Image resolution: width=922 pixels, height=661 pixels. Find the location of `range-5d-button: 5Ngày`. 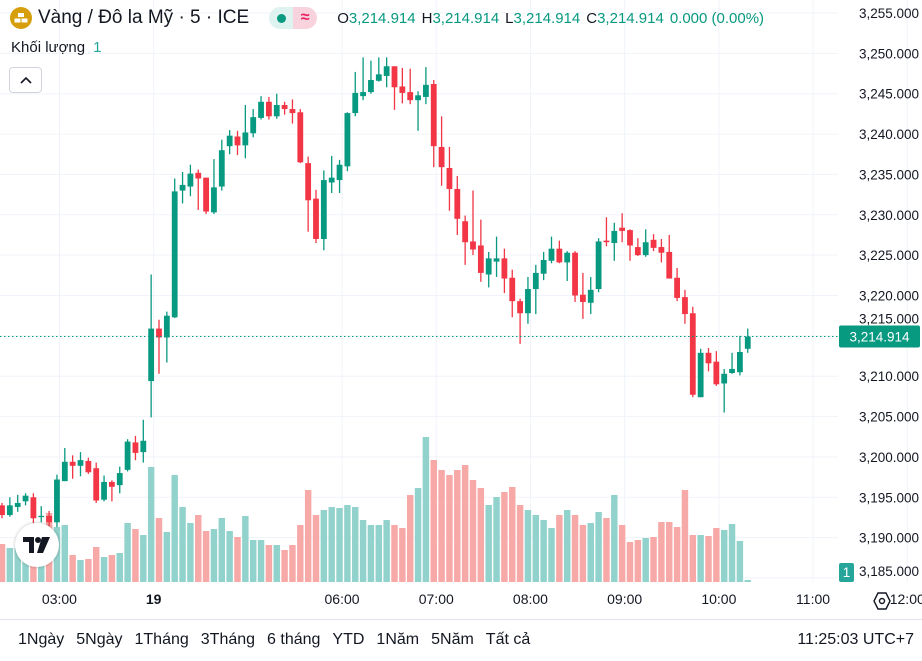

range-5d-button: 5Ngày is located at coordinates (99, 639).